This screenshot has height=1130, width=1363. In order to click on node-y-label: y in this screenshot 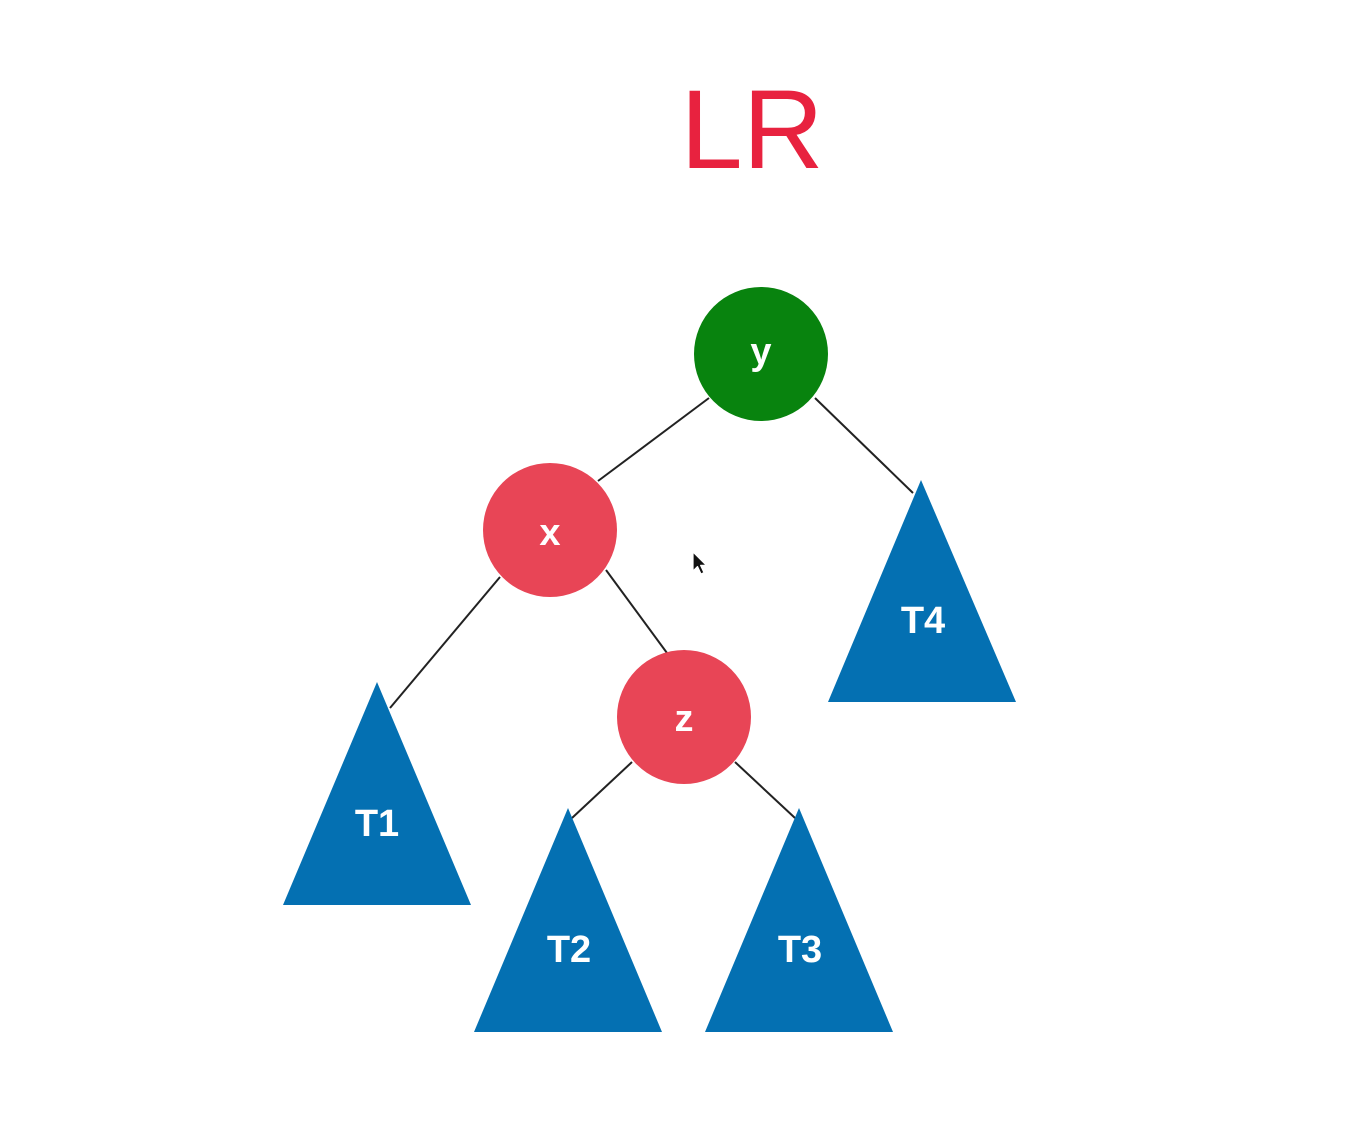, I will do `click(760, 352)`.